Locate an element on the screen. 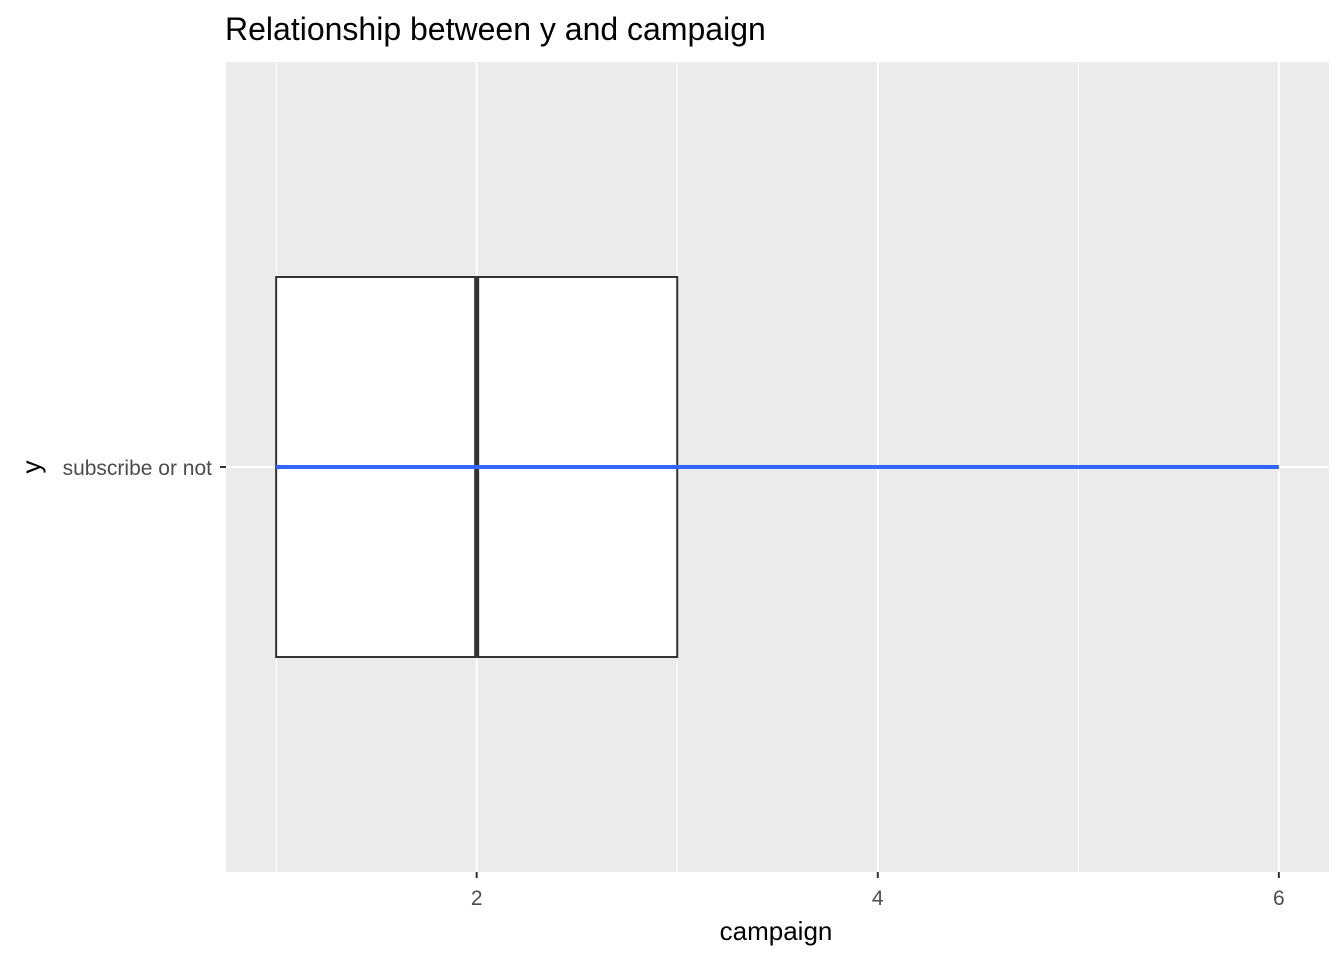  y-tick-label: subscribe or not is located at coordinates (138, 468).